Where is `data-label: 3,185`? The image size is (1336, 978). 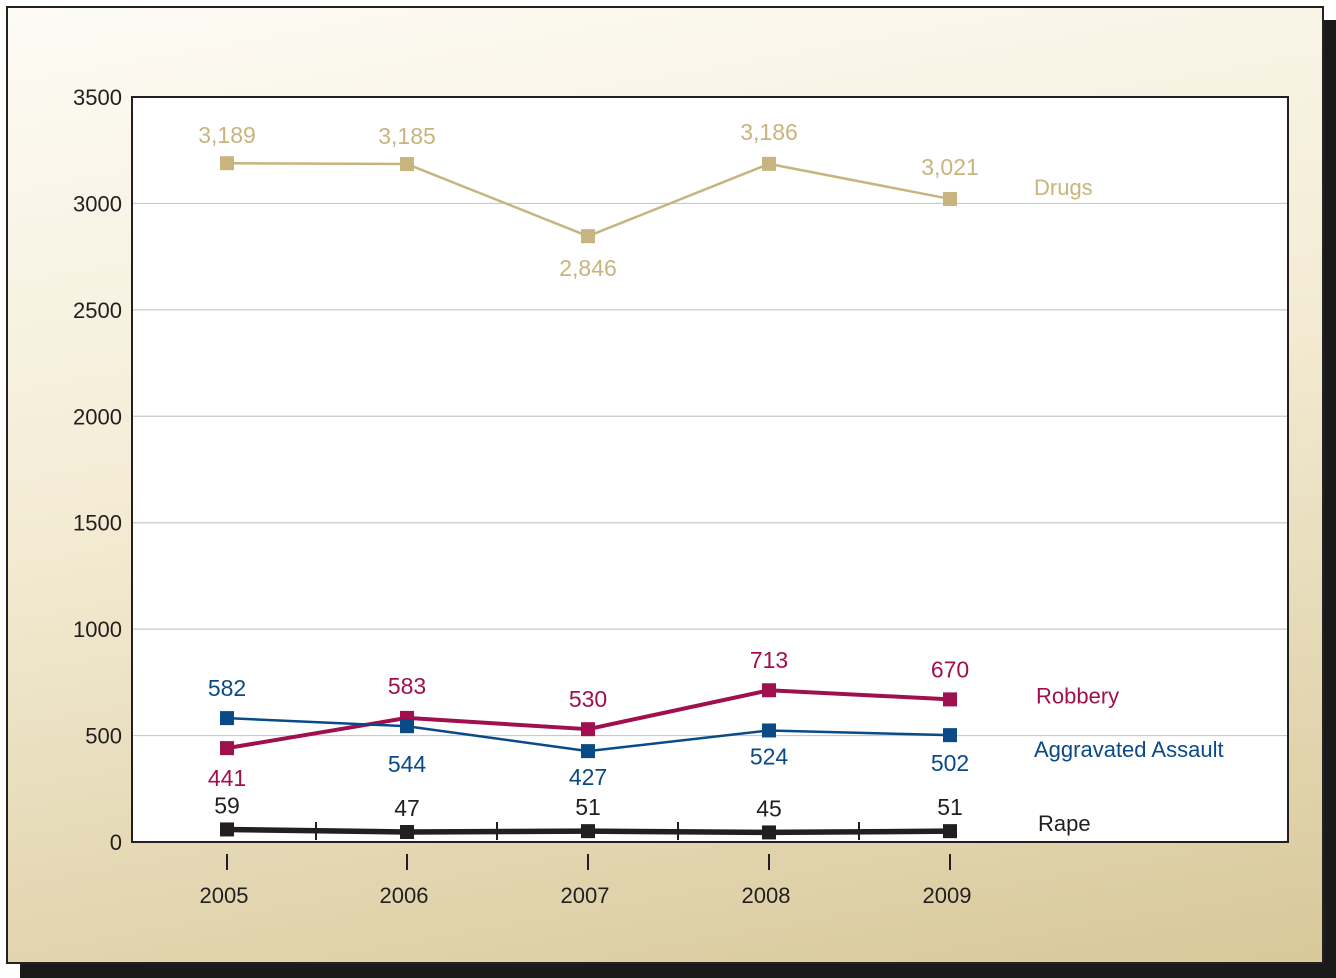
data-label: 3,185 is located at coordinates (407, 136).